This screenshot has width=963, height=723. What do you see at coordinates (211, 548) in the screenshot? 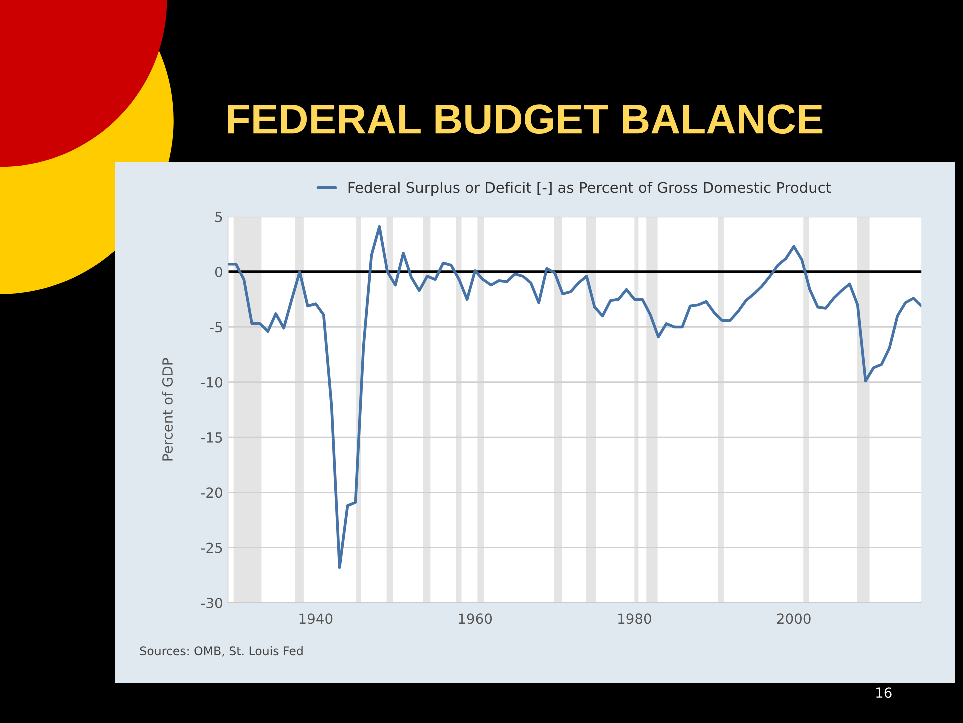
I see `y-tick-label: -25` at bounding box center [211, 548].